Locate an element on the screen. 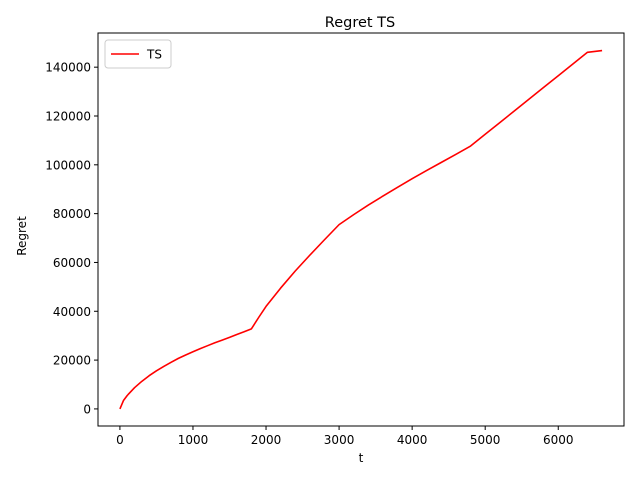 Image resolution: width=640 pixels, height=484 pixels. x-axis-label: t is located at coordinates (361, 458).